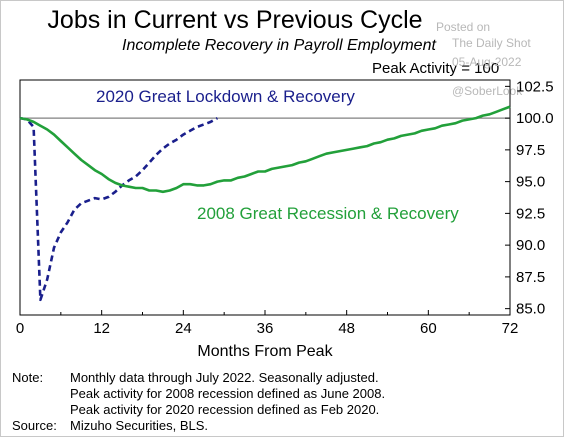 This screenshot has height=437, width=564. What do you see at coordinates (530, 213) in the screenshot?
I see `y-tick-label: 92.5` at bounding box center [530, 213].